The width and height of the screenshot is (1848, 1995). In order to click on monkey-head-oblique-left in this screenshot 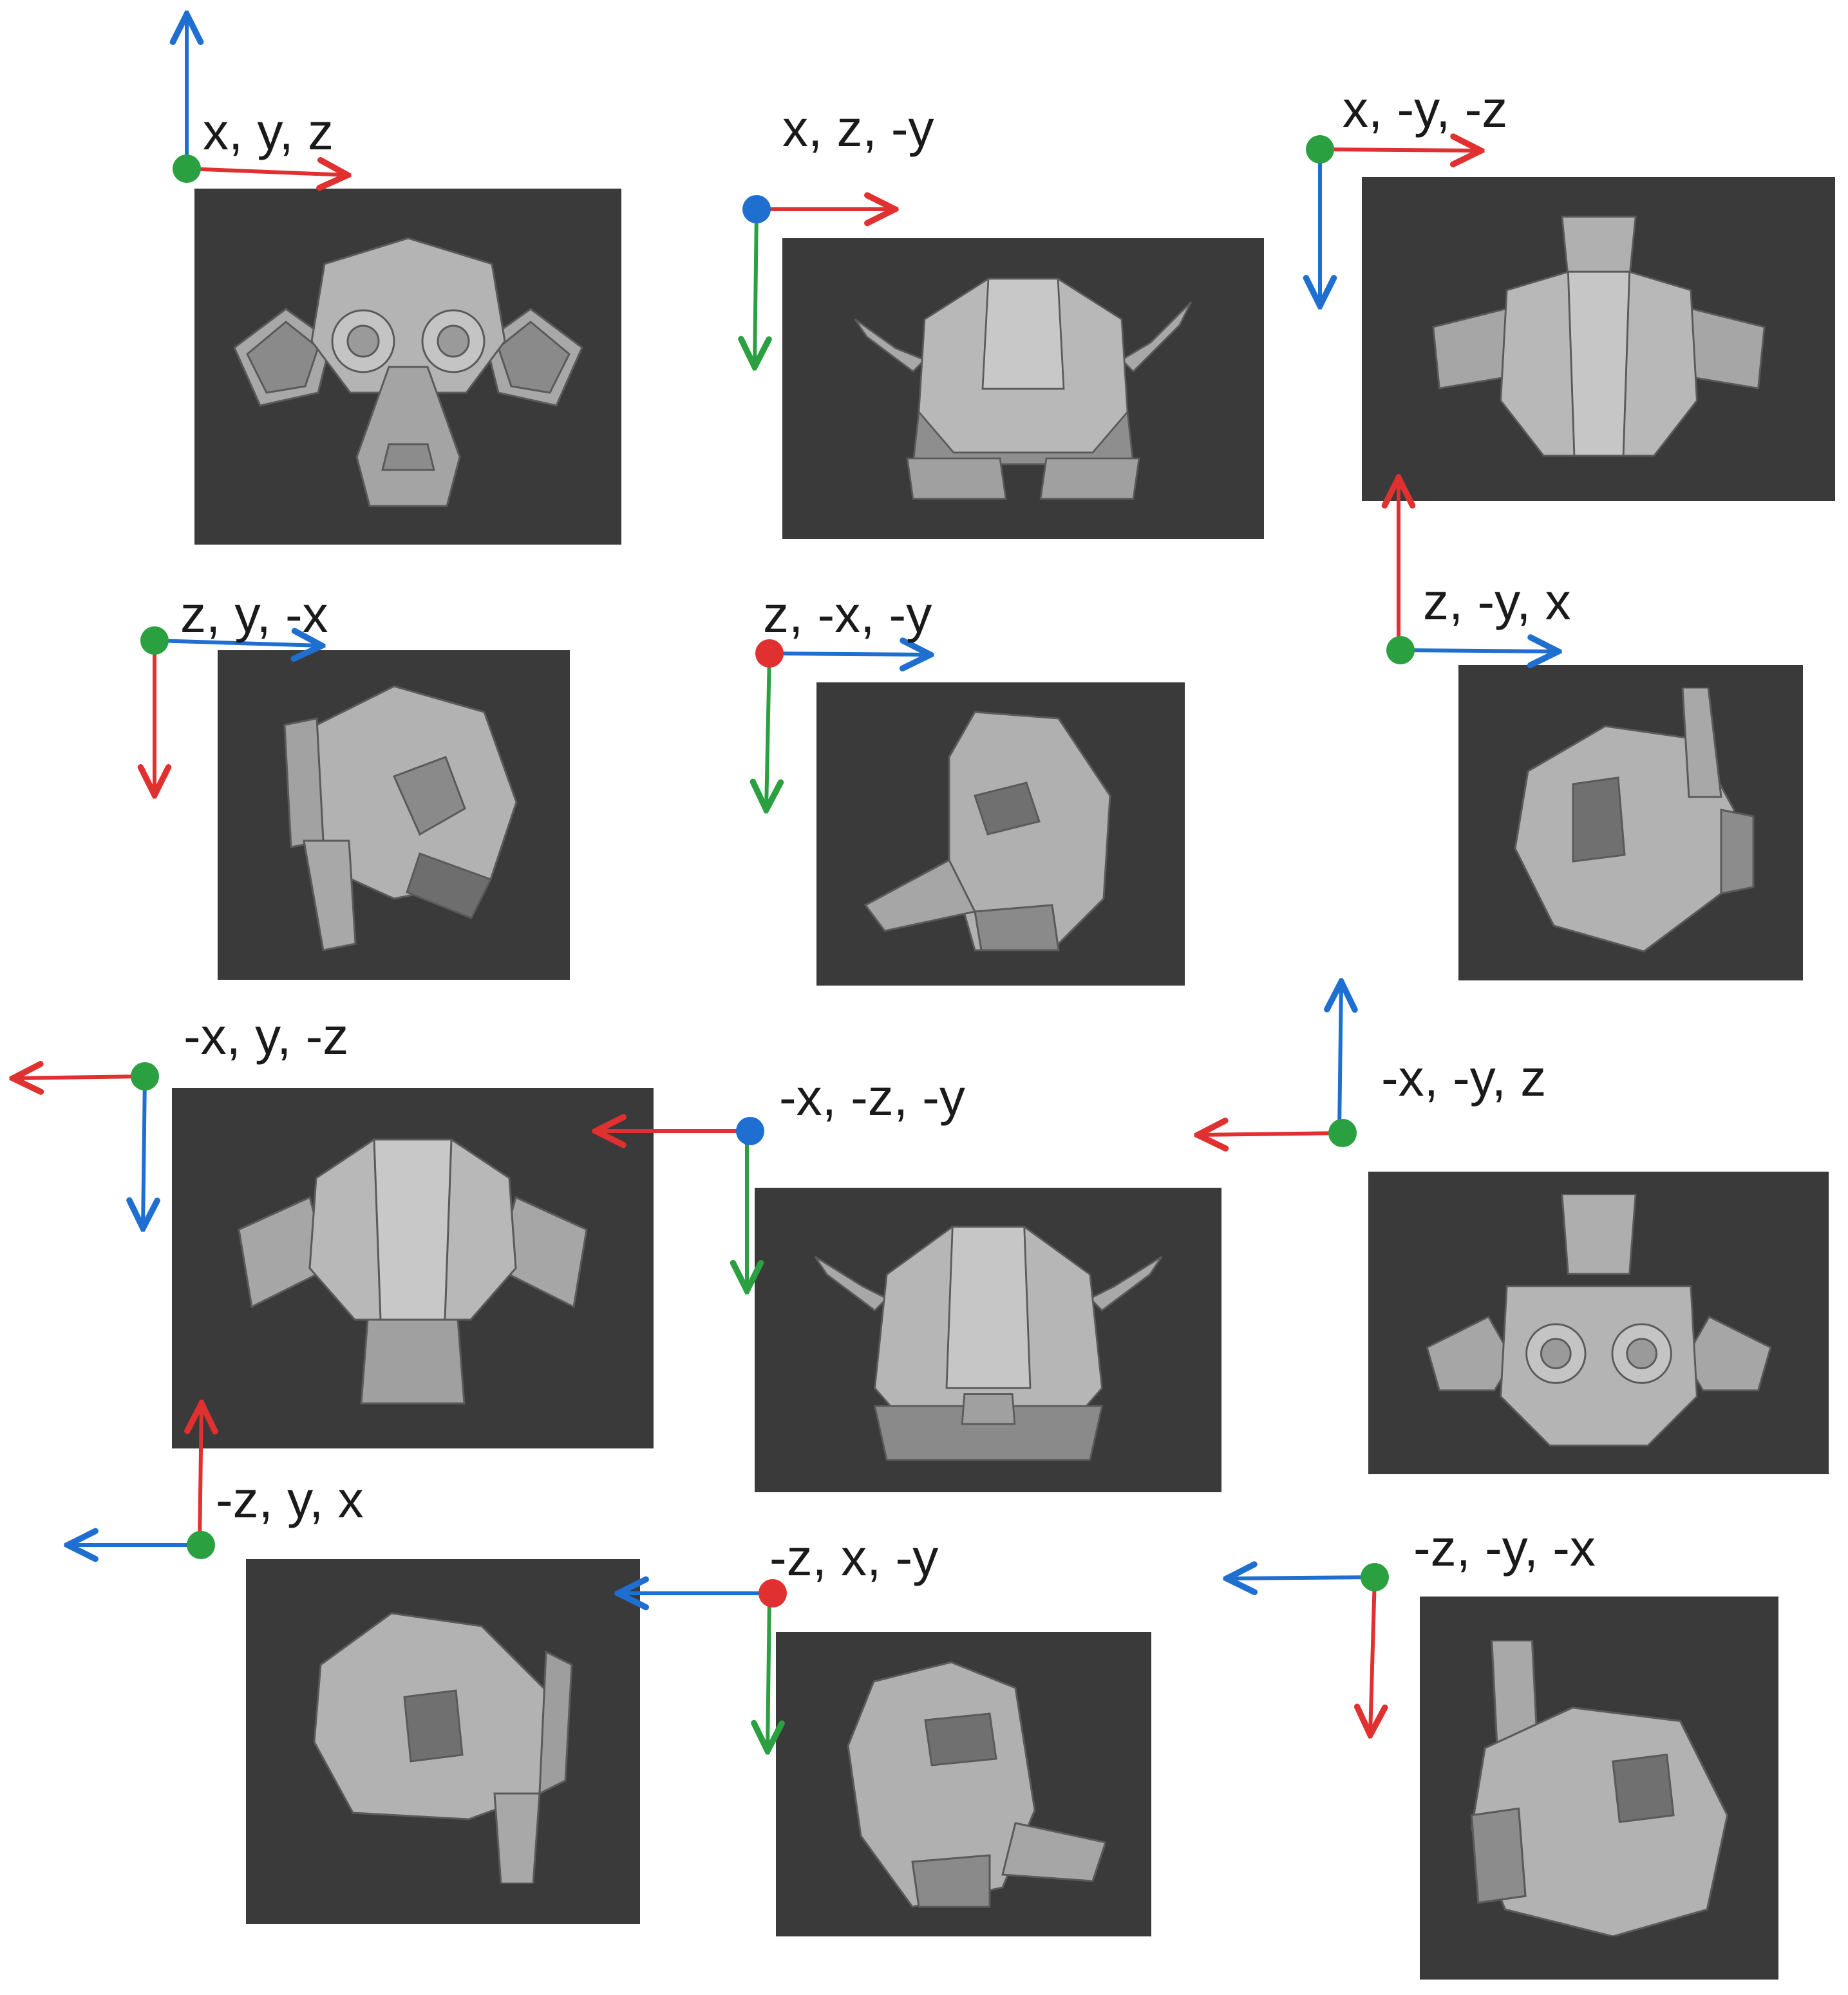, I will do `click(987, 831)`.